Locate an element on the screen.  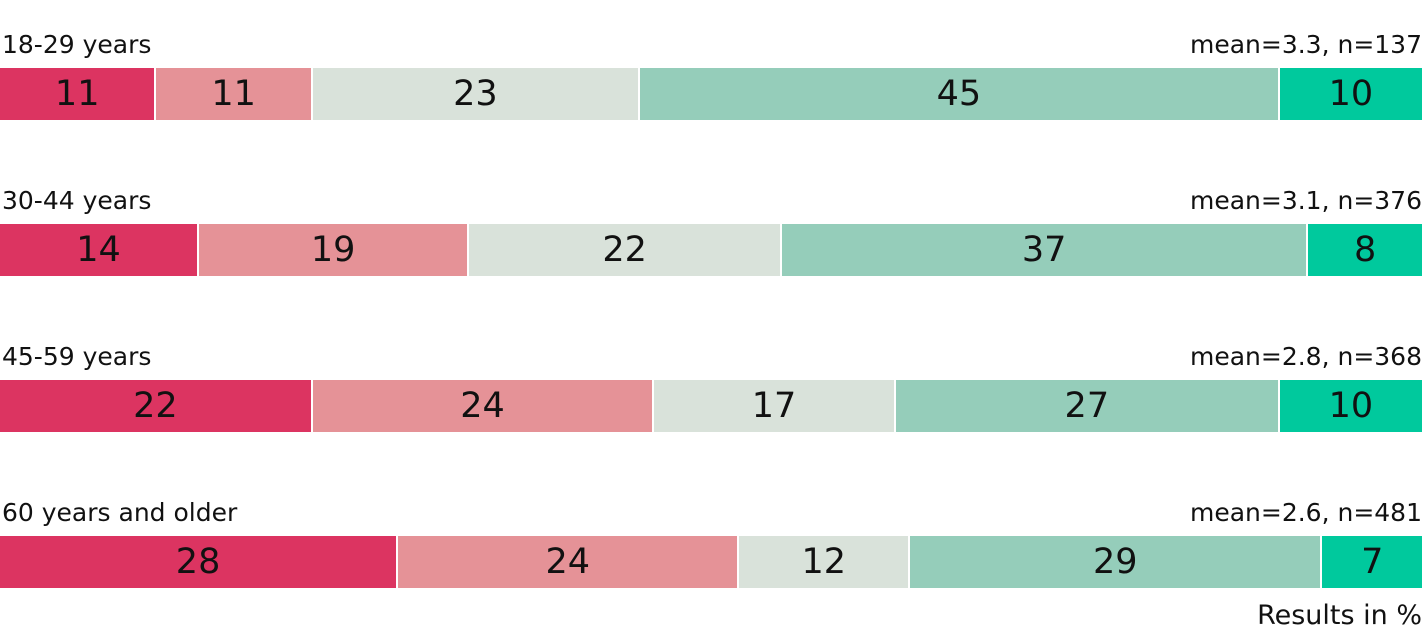
stacked-bar: 28 24 12 29 7 is located at coordinates (711, 562).